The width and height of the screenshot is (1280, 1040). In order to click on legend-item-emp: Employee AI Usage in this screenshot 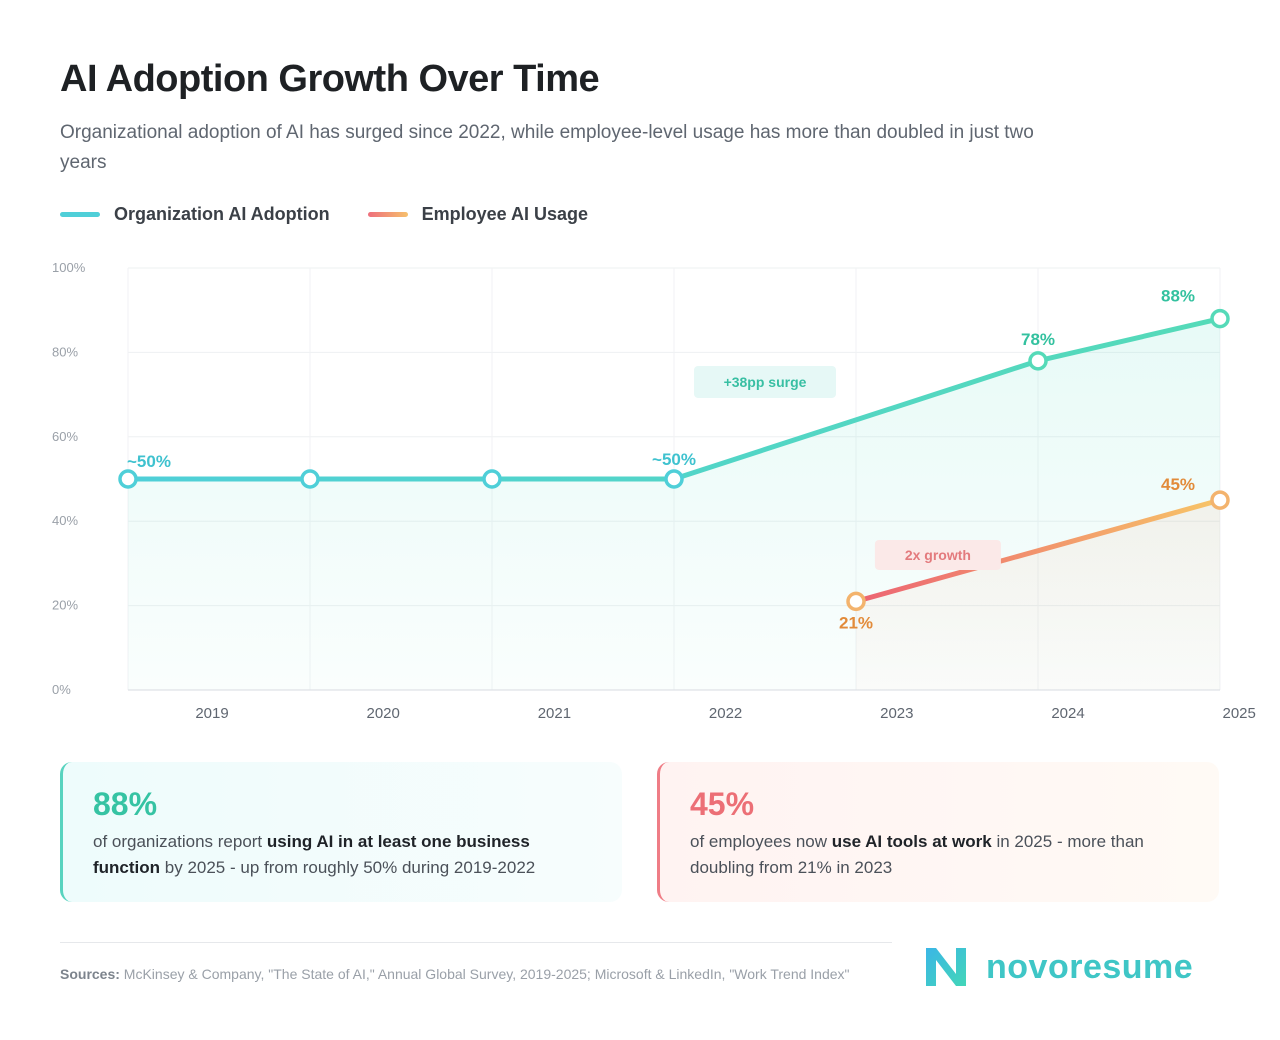, I will do `click(478, 214)`.